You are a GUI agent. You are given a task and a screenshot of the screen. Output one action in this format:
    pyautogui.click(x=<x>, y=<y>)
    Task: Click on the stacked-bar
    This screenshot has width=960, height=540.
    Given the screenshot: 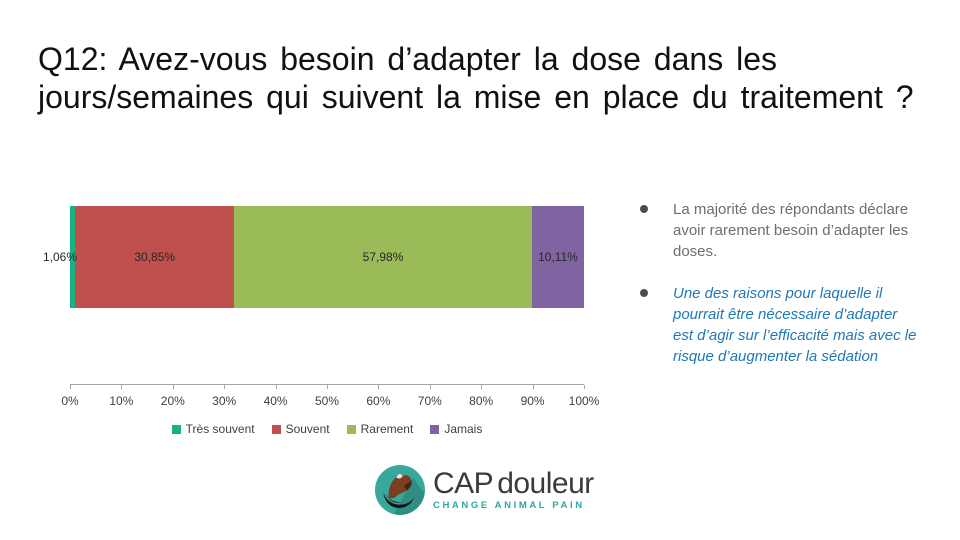 What is the action you would take?
    pyautogui.click(x=327, y=257)
    